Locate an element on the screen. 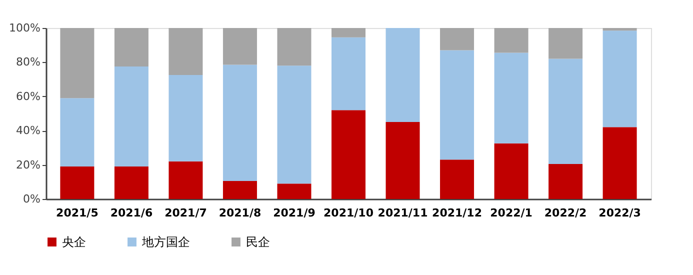 The width and height of the screenshot is (693, 275). x-tick-label: 2021/5 is located at coordinates (77, 213).